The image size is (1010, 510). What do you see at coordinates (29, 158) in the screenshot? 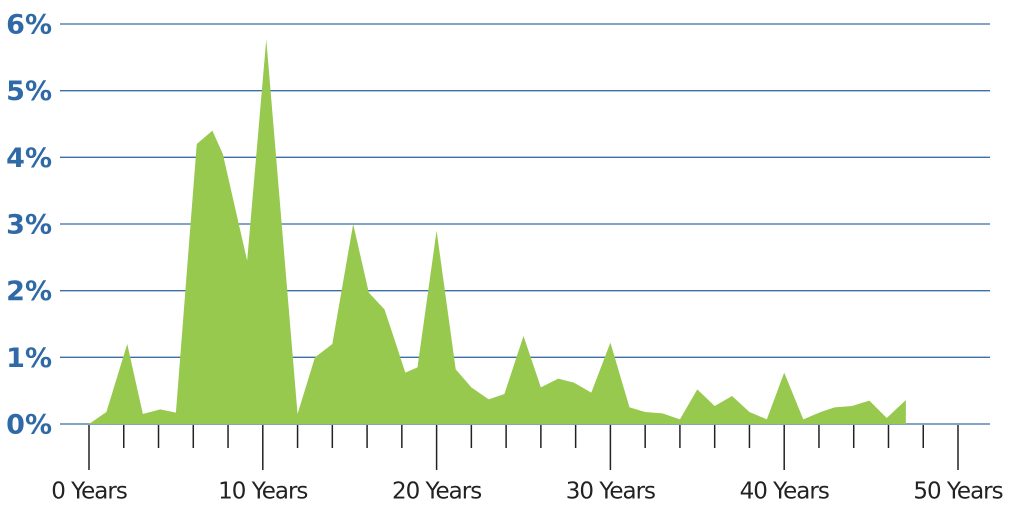
I see `y-tick-label: 4%` at bounding box center [29, 158].